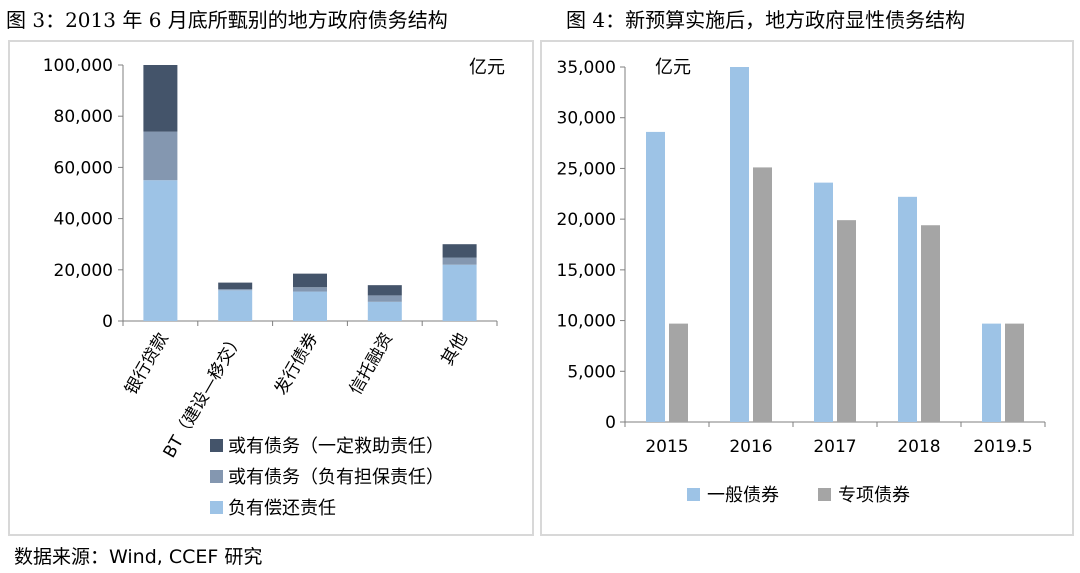 This screenshot has width=1080, height=573. I want to click on legend-label: 负有偿还责任, so click(282, 508).